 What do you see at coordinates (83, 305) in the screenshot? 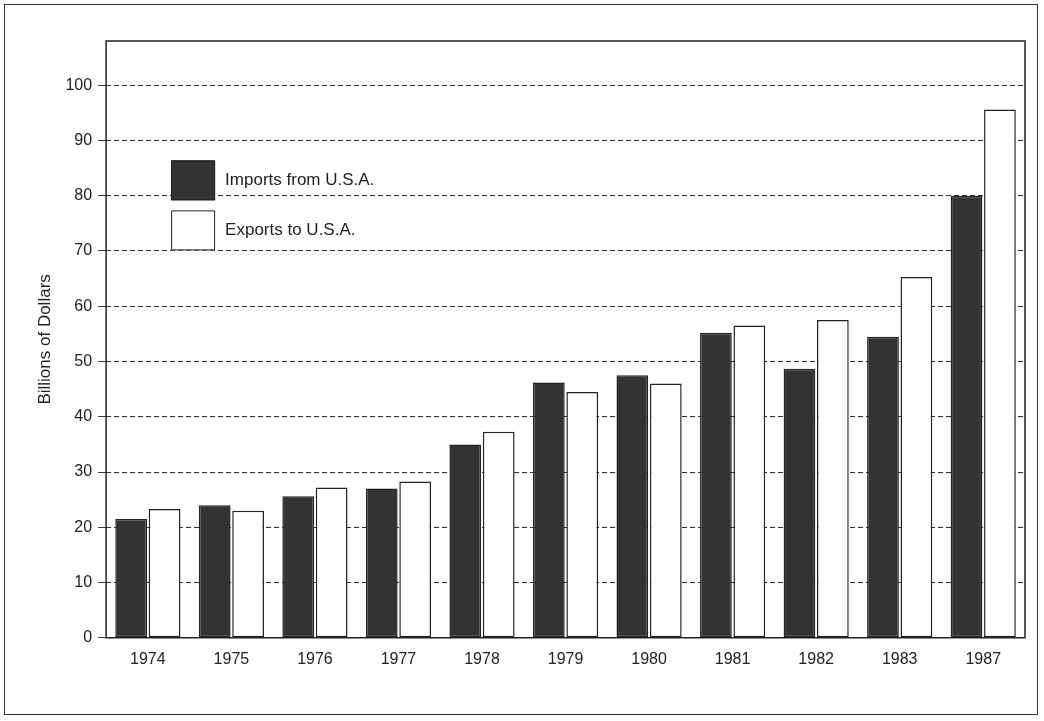
I see `y-tick-label: 60` at bounding box center [83, 305].